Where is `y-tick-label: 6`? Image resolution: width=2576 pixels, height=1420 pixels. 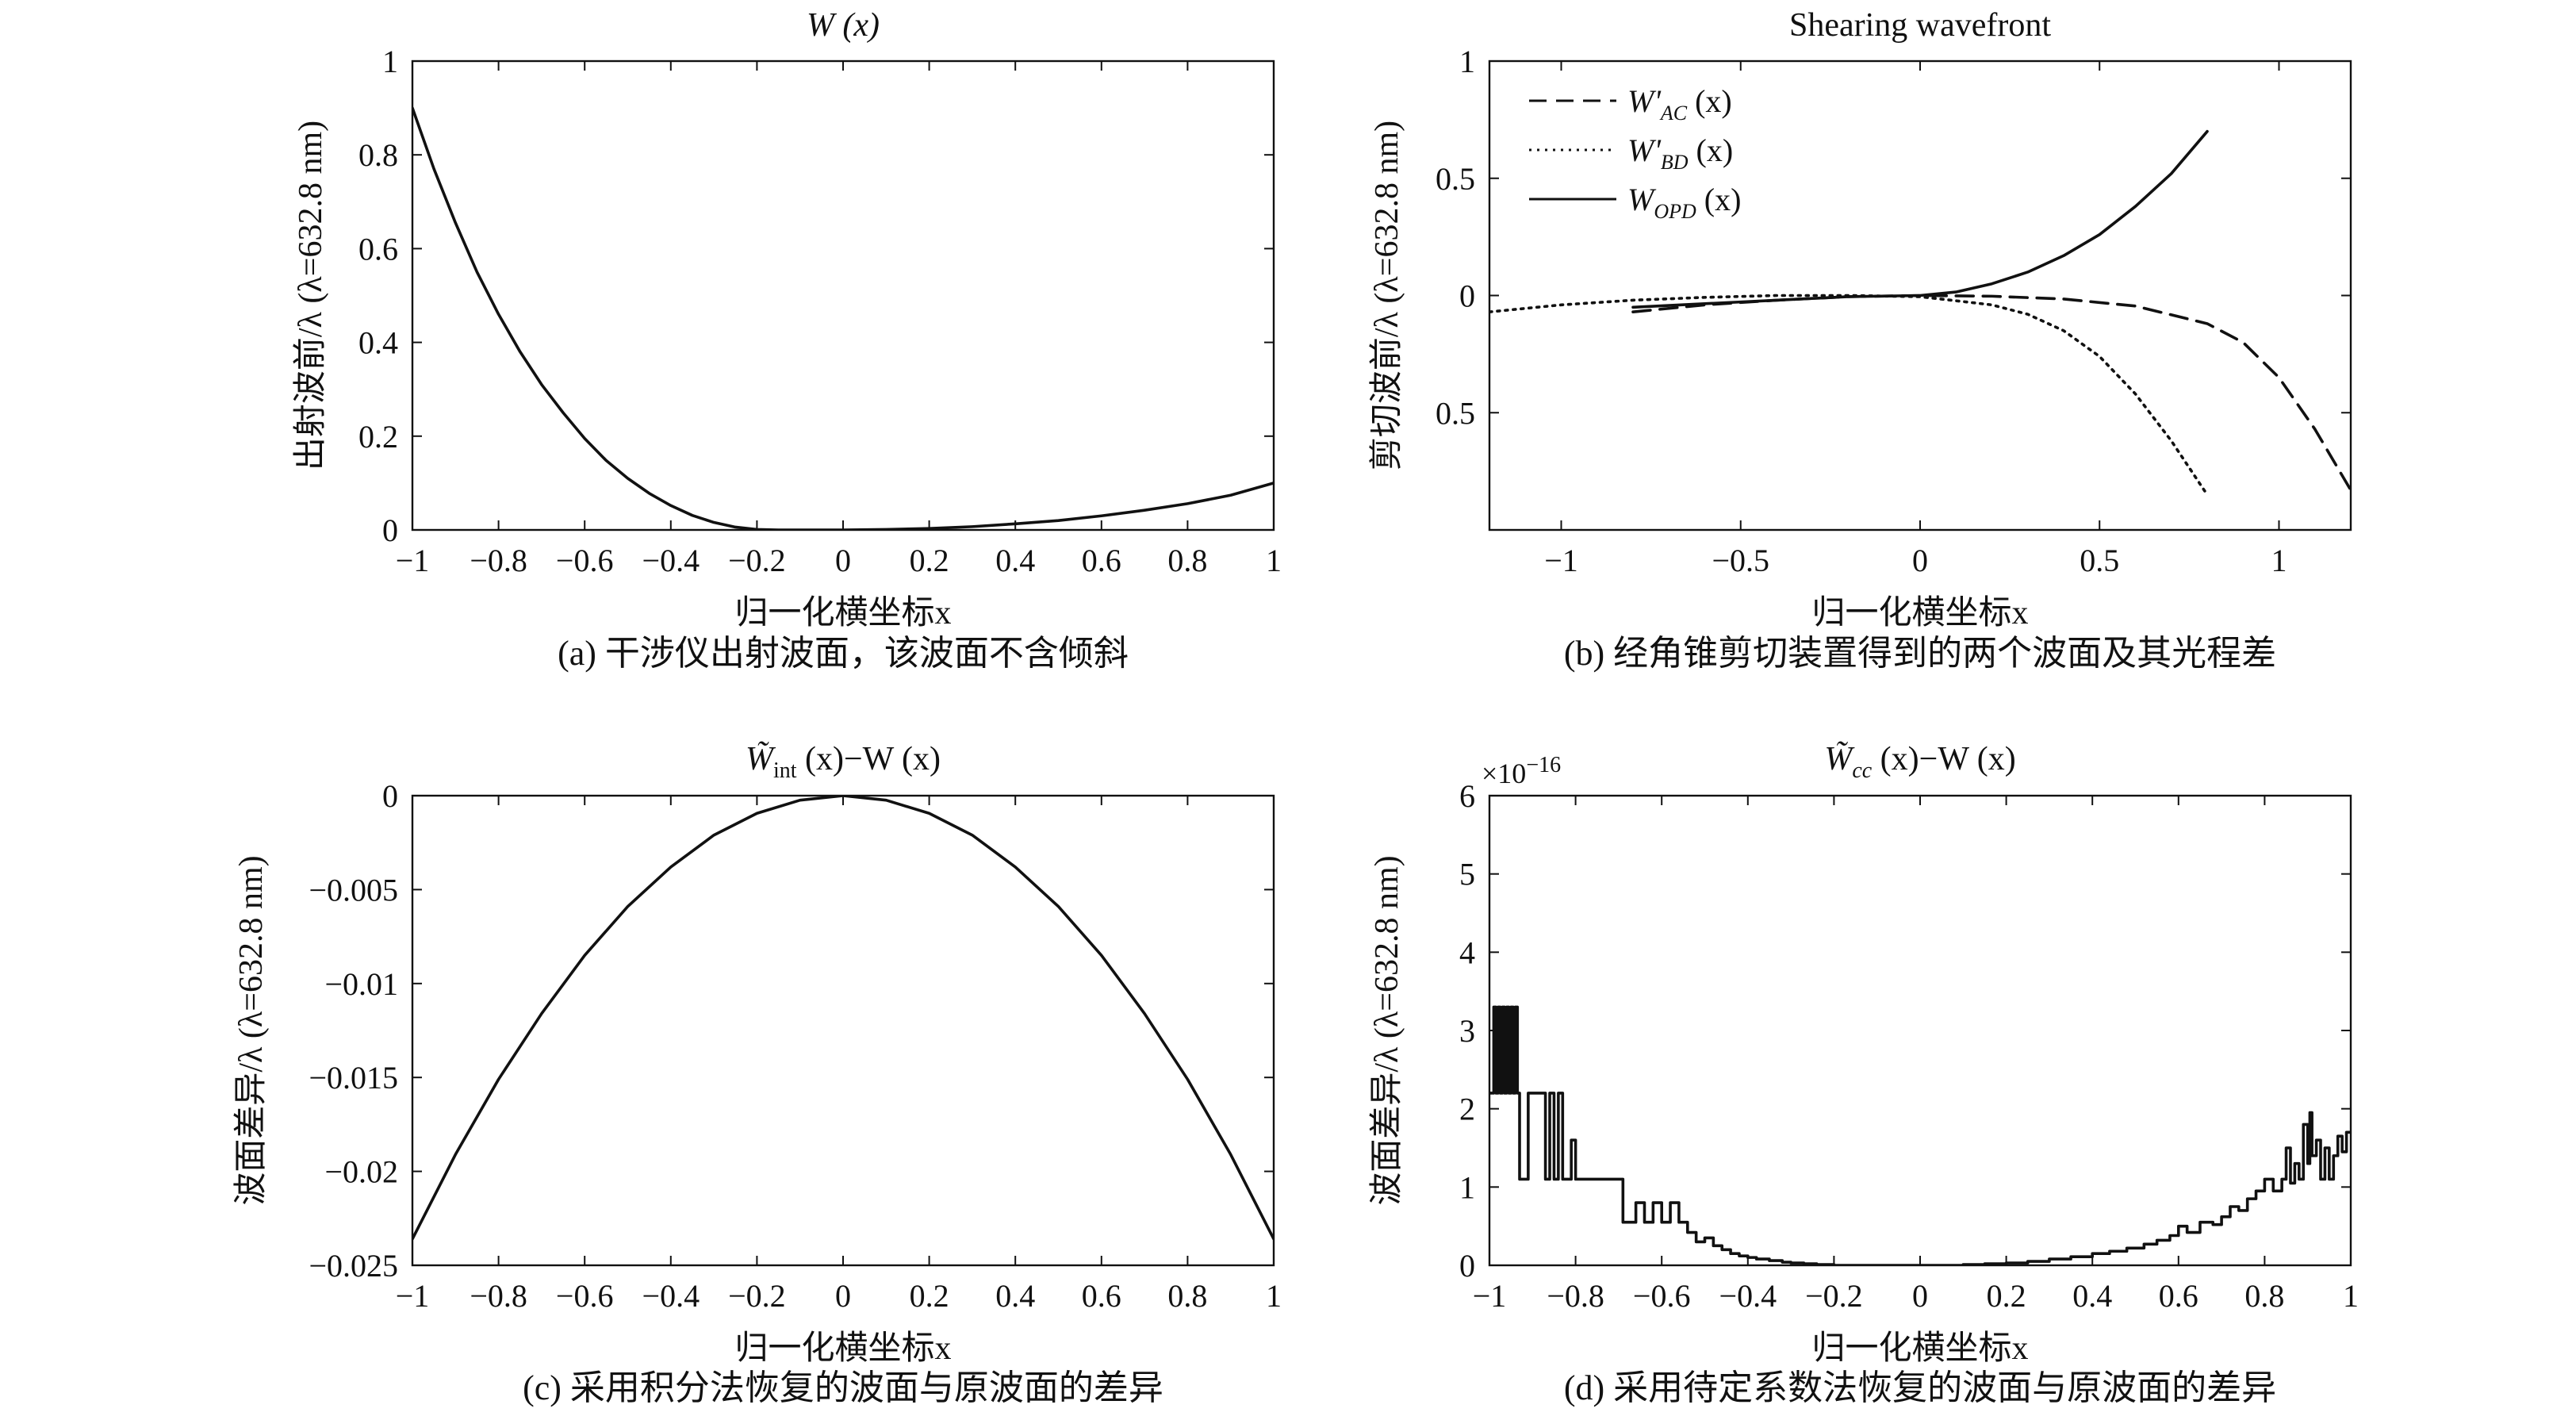
y-tick-label: 6 is located at coordinates (1467, 796).